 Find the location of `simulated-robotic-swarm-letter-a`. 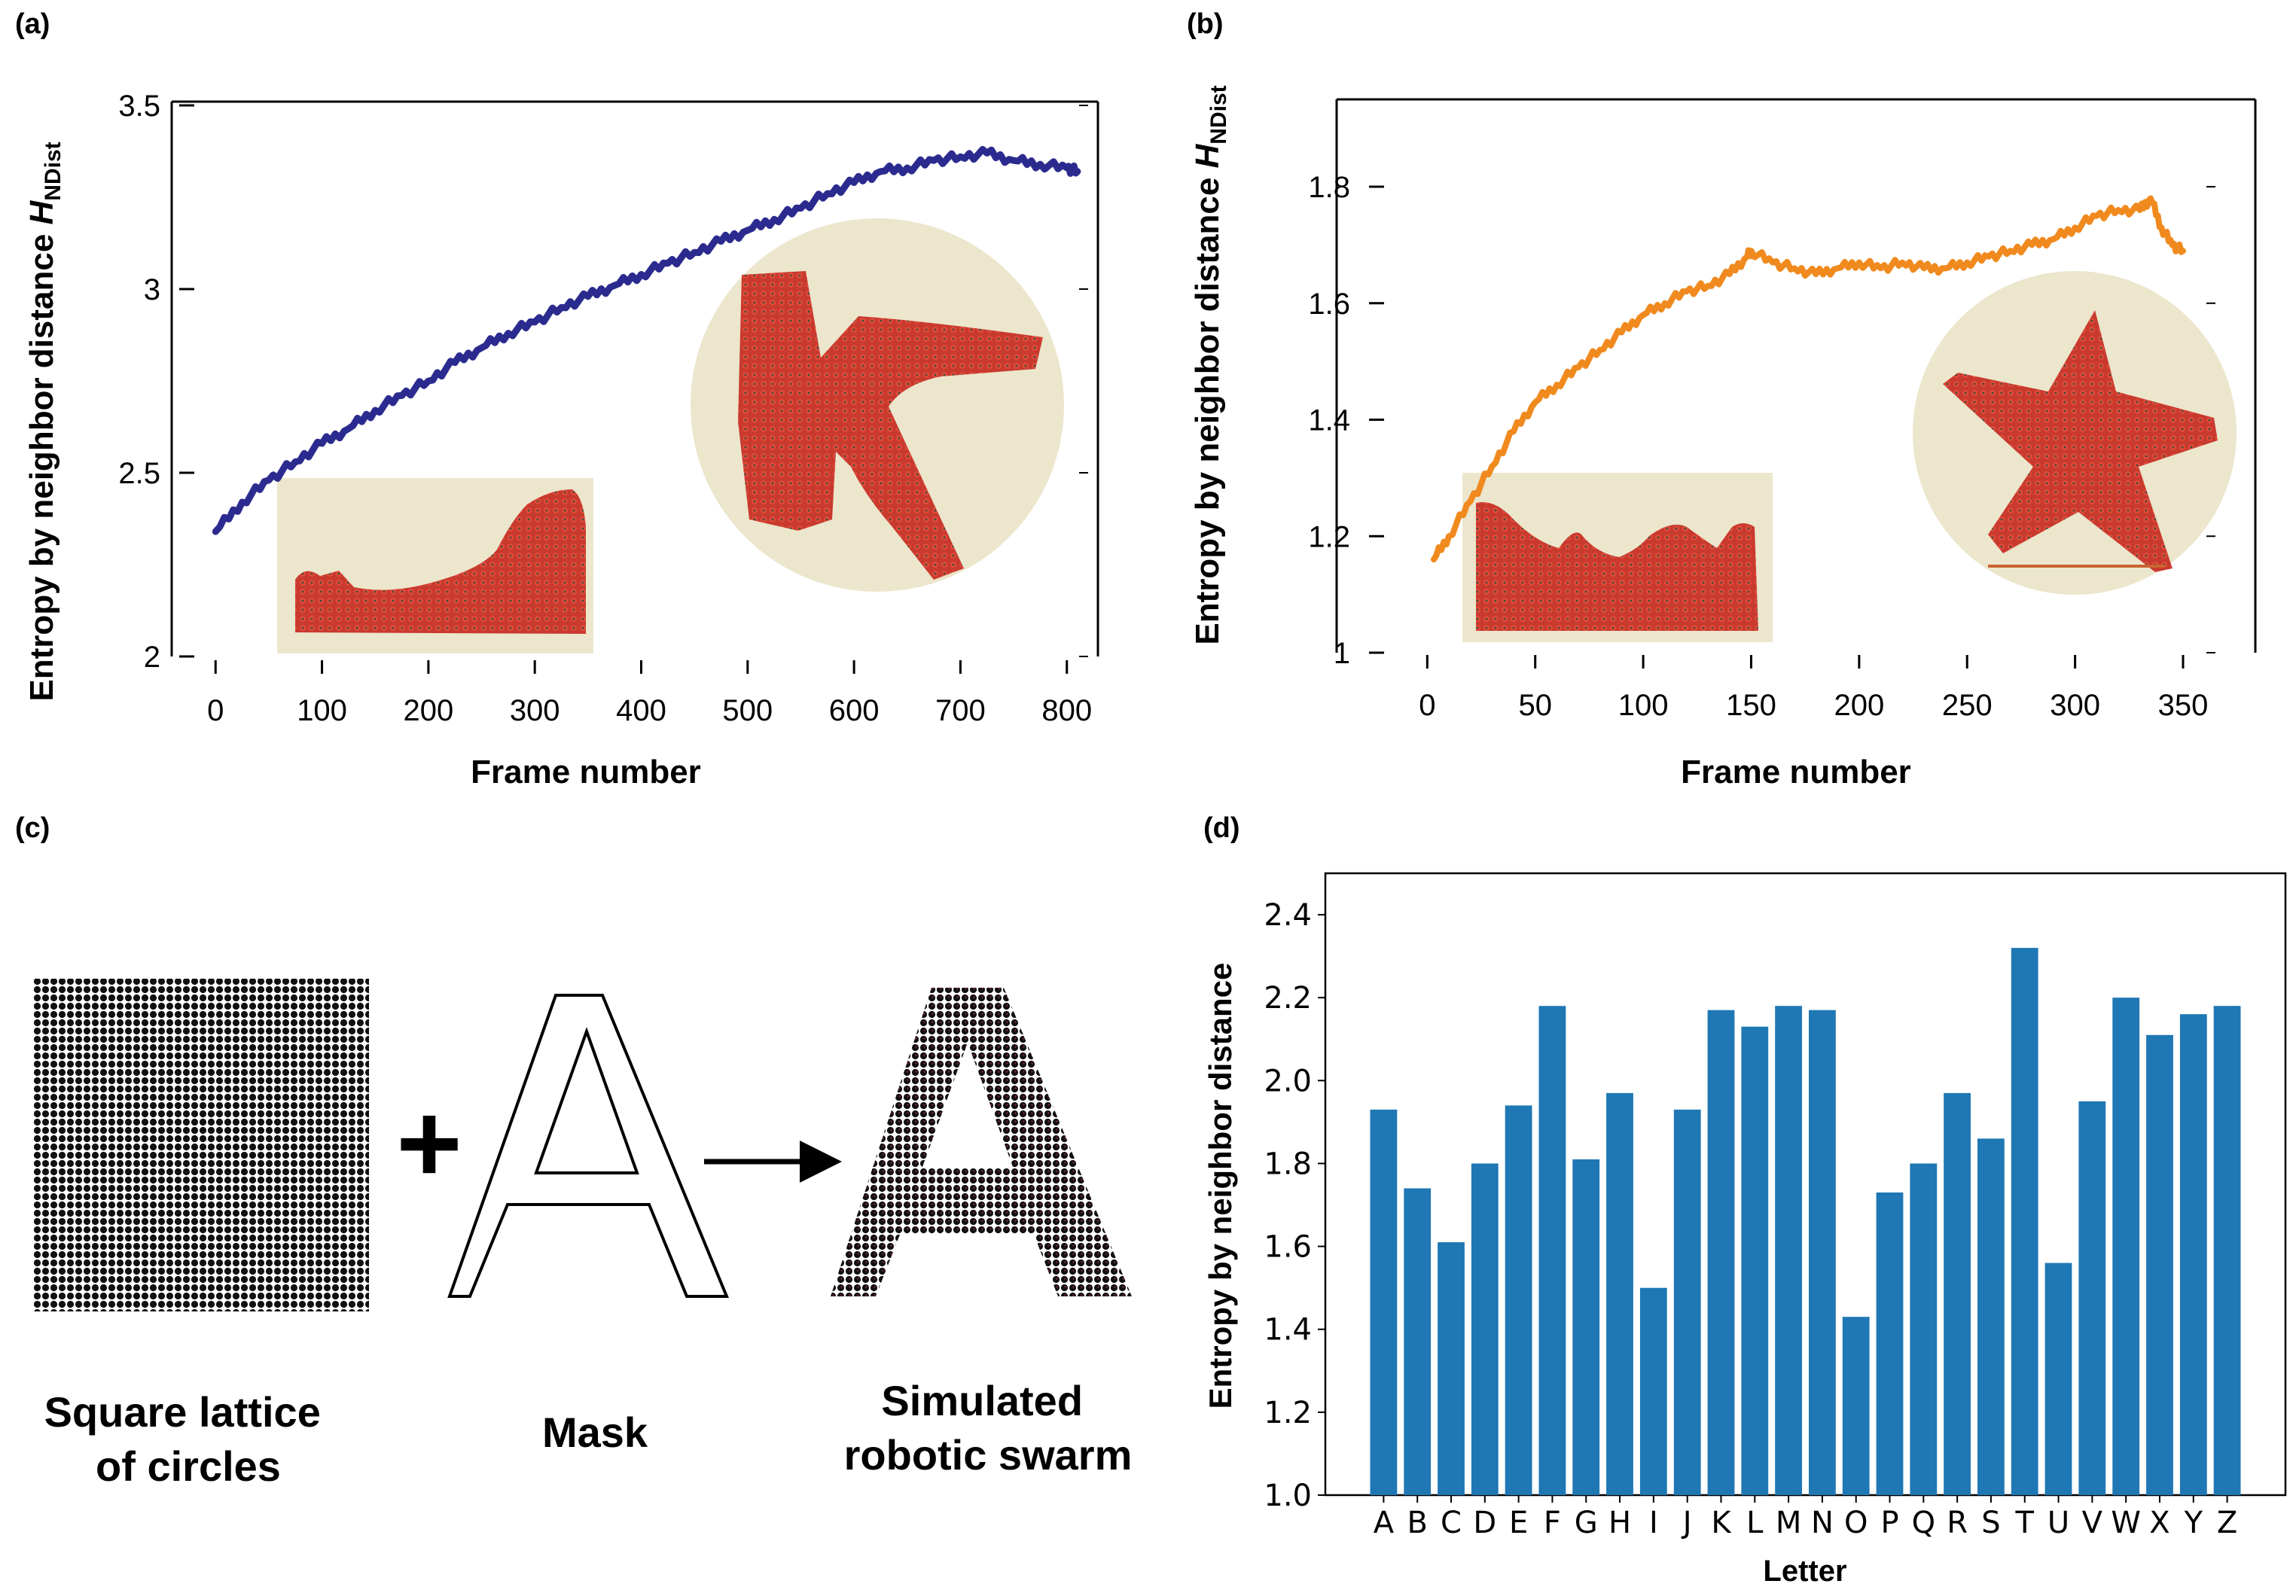

simulated-robotic-swarm-letter-a is located at coordinates (982, 1142).